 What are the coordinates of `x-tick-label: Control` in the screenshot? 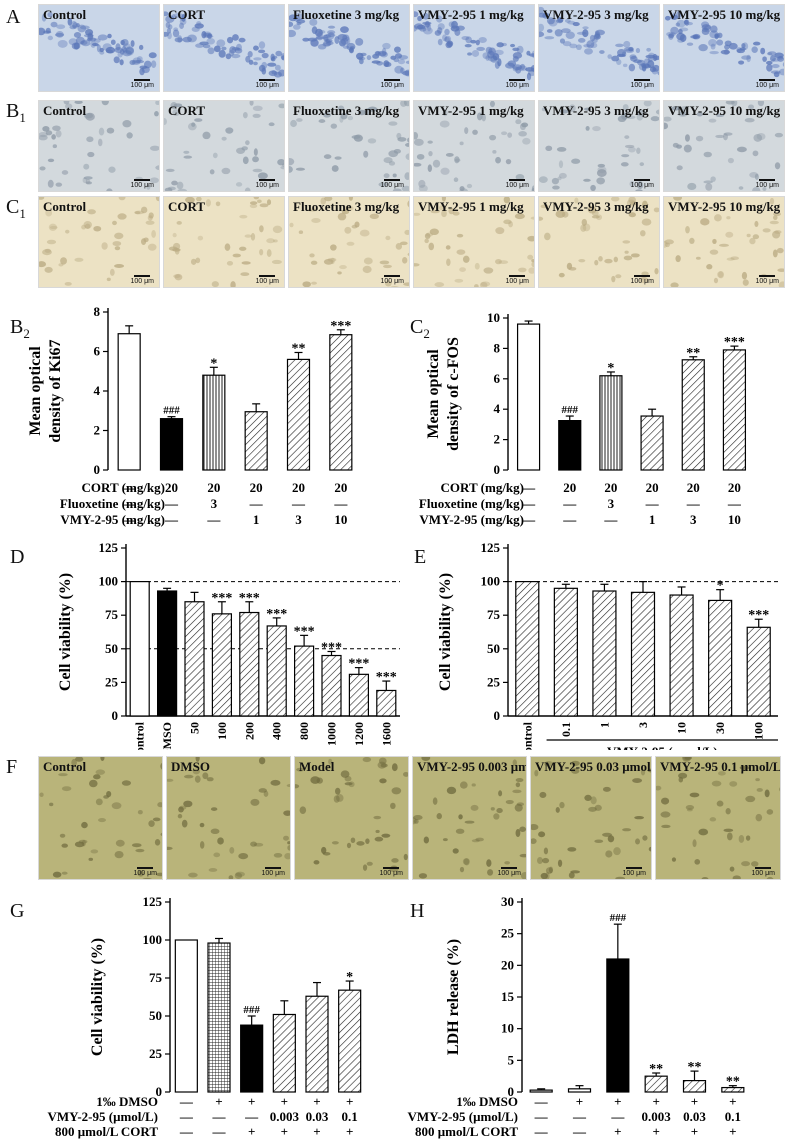 It's located at (140, 735).